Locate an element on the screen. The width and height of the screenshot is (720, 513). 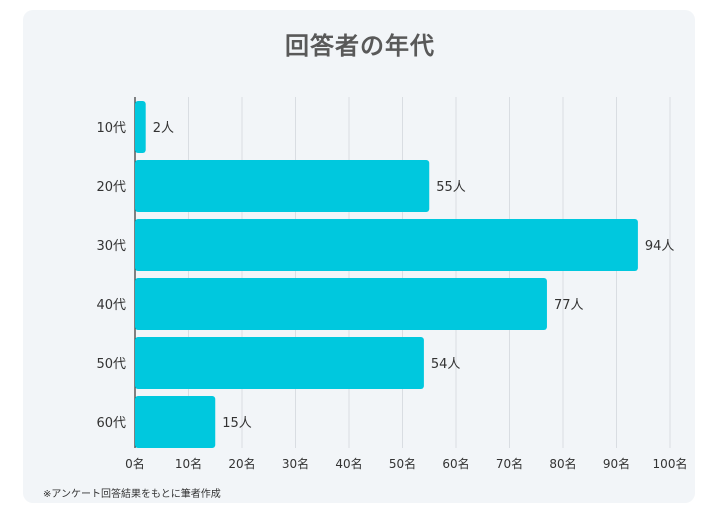
value-label: 55人 is located at coordinates (451, 187).